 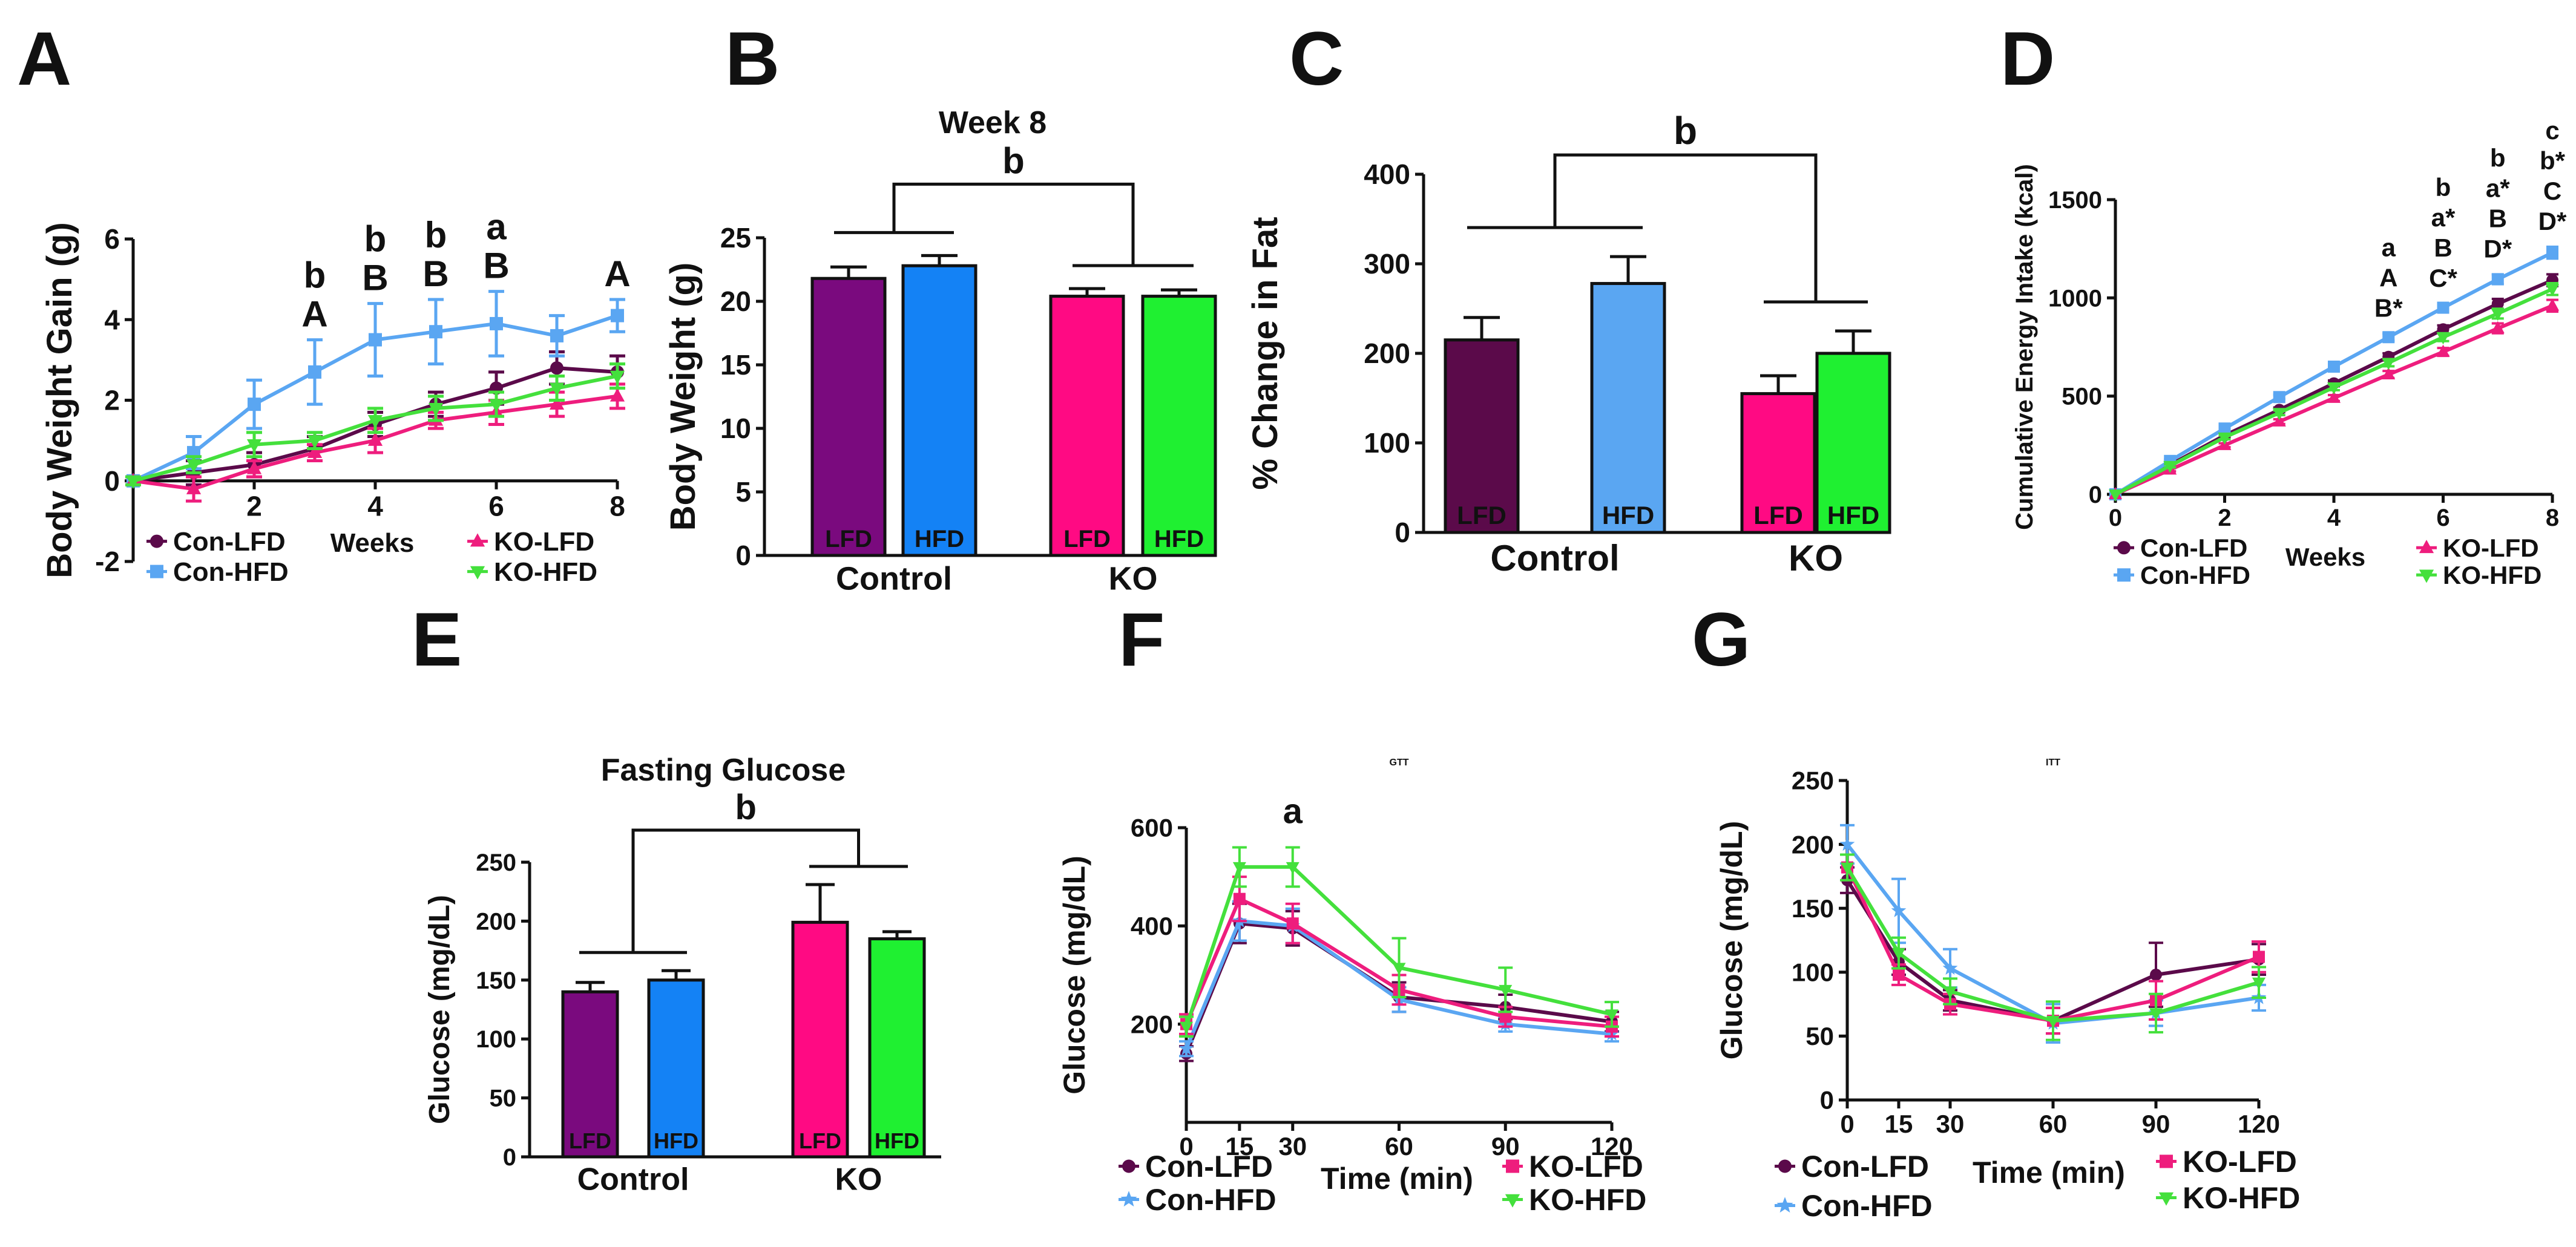 What do you see at coordinates (496, 980) in the screenshot?
I see `y-tick-label: 150` at bounding box center [496, 980].